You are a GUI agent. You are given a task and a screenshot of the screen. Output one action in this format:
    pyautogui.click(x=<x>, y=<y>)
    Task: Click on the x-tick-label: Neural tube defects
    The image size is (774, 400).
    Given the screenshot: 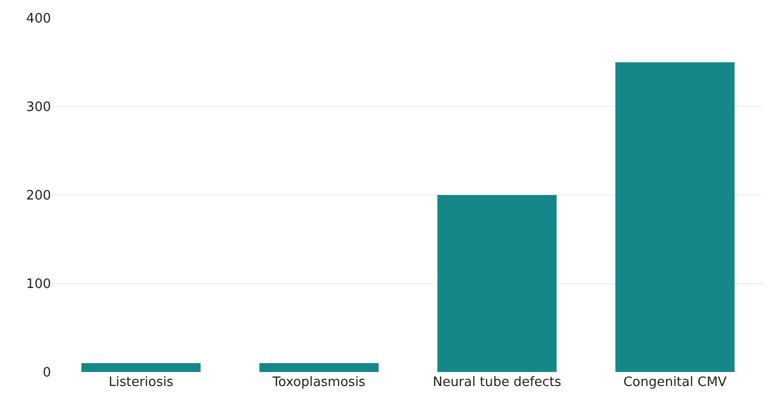 What is the action you would take?
    pyautogui.click(x=497, y=382)
    